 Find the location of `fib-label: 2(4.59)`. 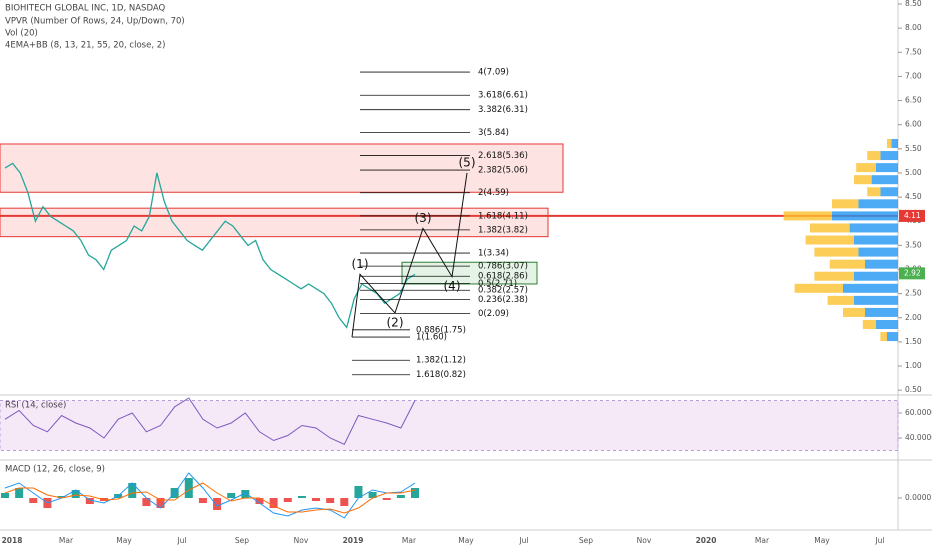

fib-label: 2(4.59) is located at coordinates (493, 193).